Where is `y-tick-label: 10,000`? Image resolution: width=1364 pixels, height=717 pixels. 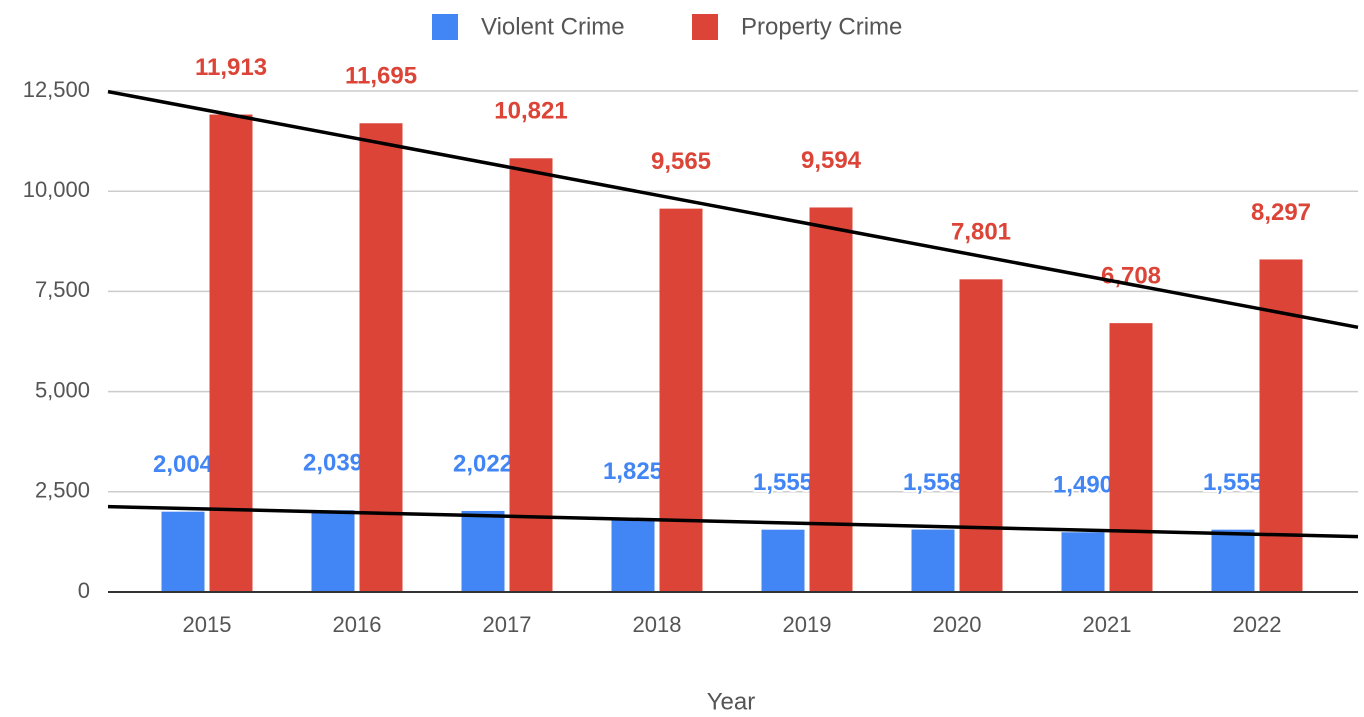
y-tick-label: 10,000 is located at coordinates (56, 189).